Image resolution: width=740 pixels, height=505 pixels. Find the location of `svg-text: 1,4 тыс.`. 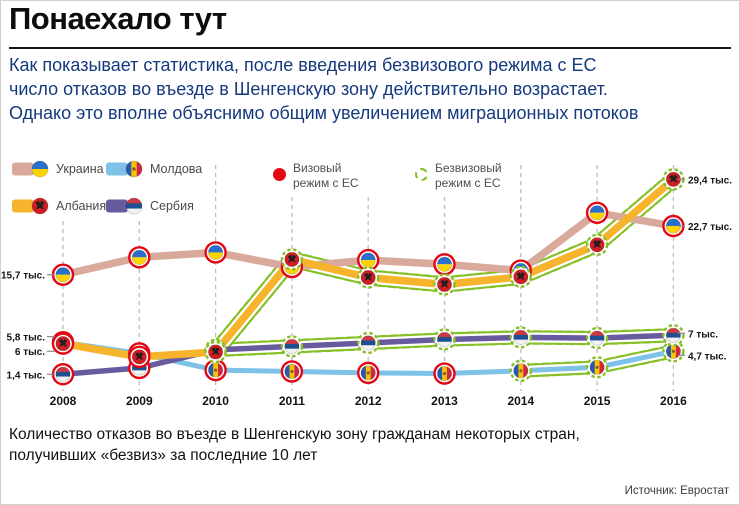

svg-text: 1,4 тыс. is located at coordinates (26, 375).